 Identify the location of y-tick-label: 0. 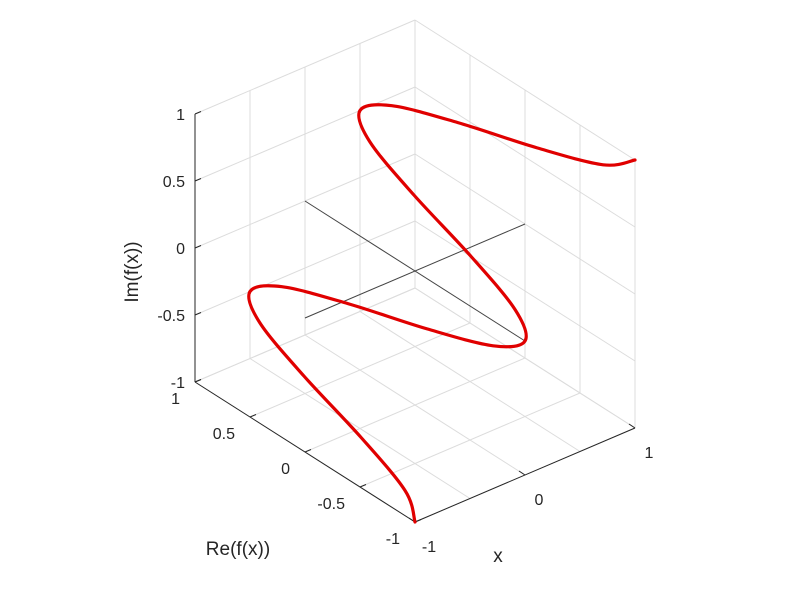
(285, 469).